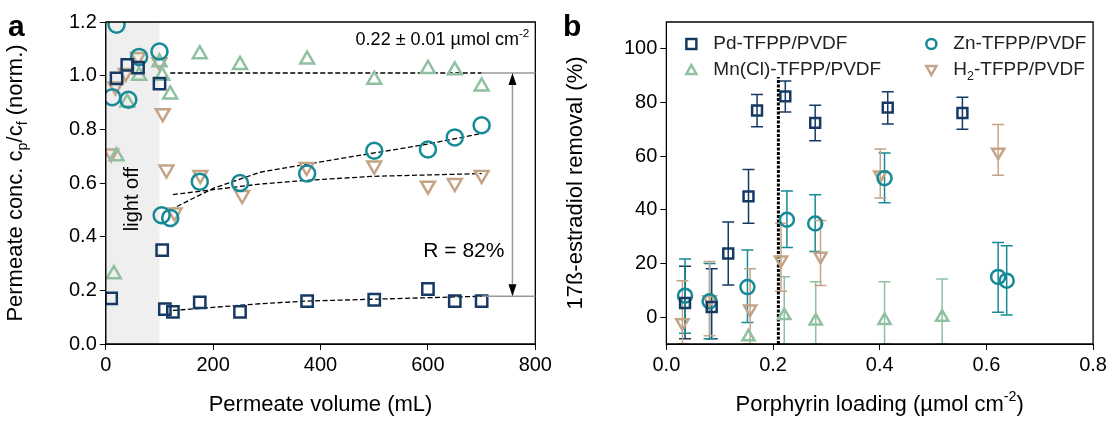  I want to click on y-tick-label: 40, so click(646, 208).